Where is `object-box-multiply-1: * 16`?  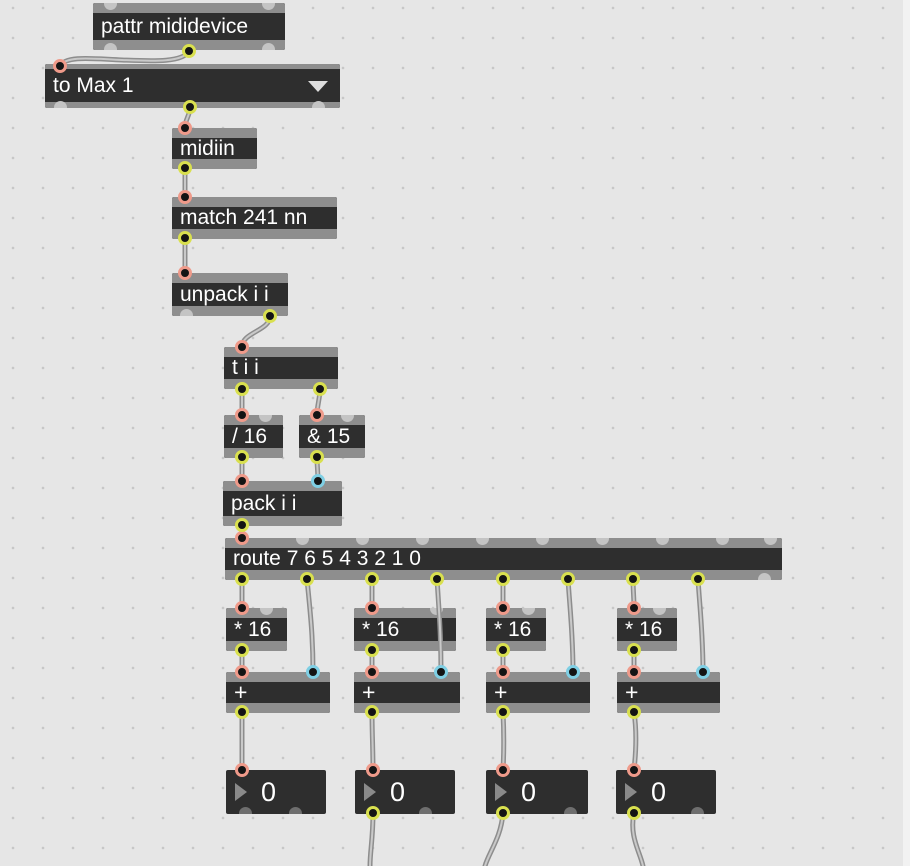 object-box-multiply-1: * 16 is located at coordinates (256, 629).